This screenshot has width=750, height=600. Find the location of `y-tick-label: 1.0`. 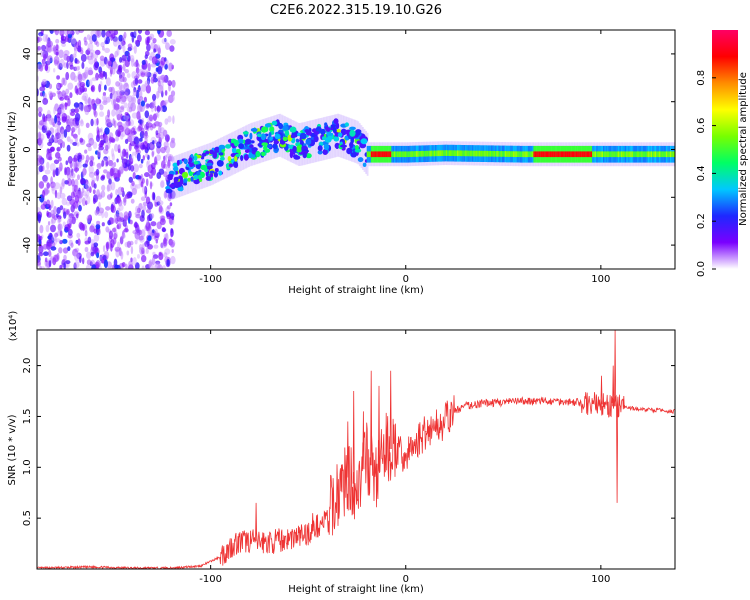

y-tick-label: 1.0 is located at coordinates (27, 467).